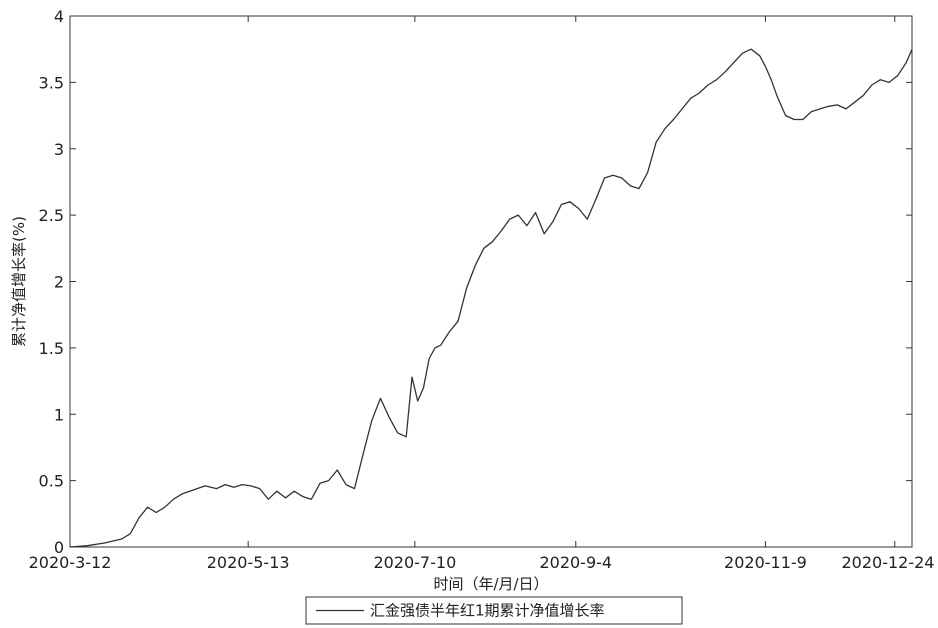 The height and width of the screenshot is (628, 938). What do you see at coordinates (414, 562) in the screenshot?
I see `x-tick-label: 2020-7-10` at bounding box center [414, 562].